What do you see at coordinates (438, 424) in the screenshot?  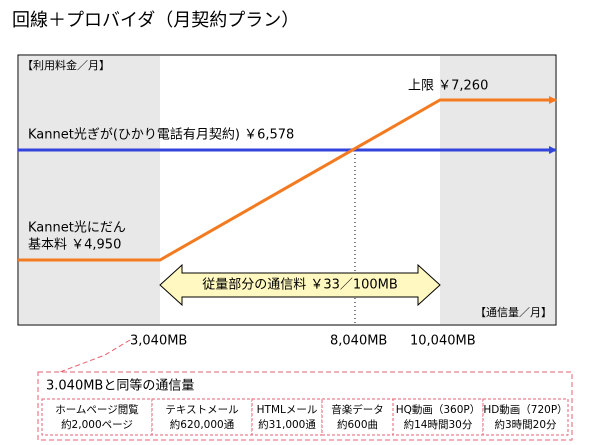 I see `cell-amount: 約14時間30分` at bounding box center [438, 424].